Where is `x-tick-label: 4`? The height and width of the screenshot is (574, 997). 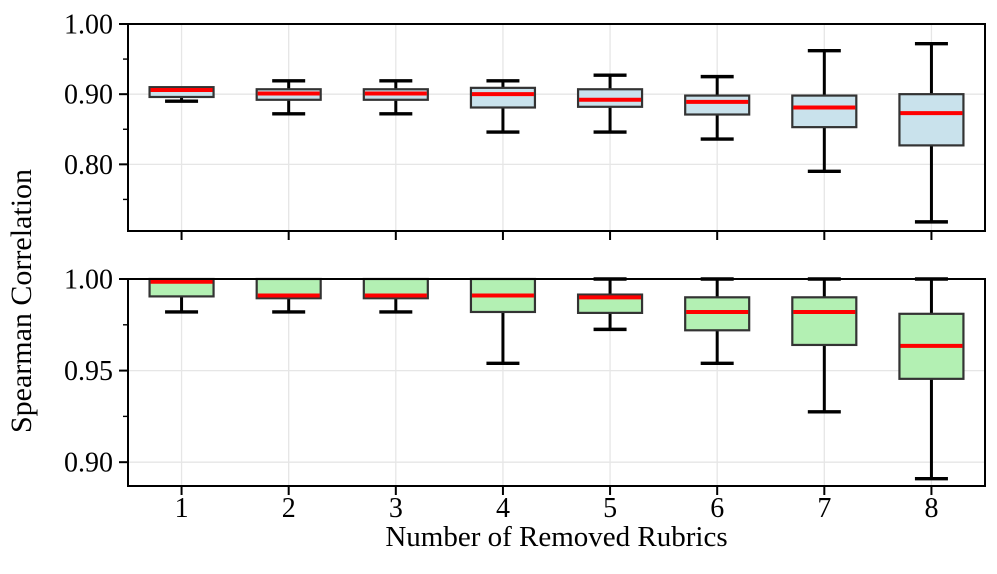 x-tick-label: 4 is located at coordinates (503, 508).